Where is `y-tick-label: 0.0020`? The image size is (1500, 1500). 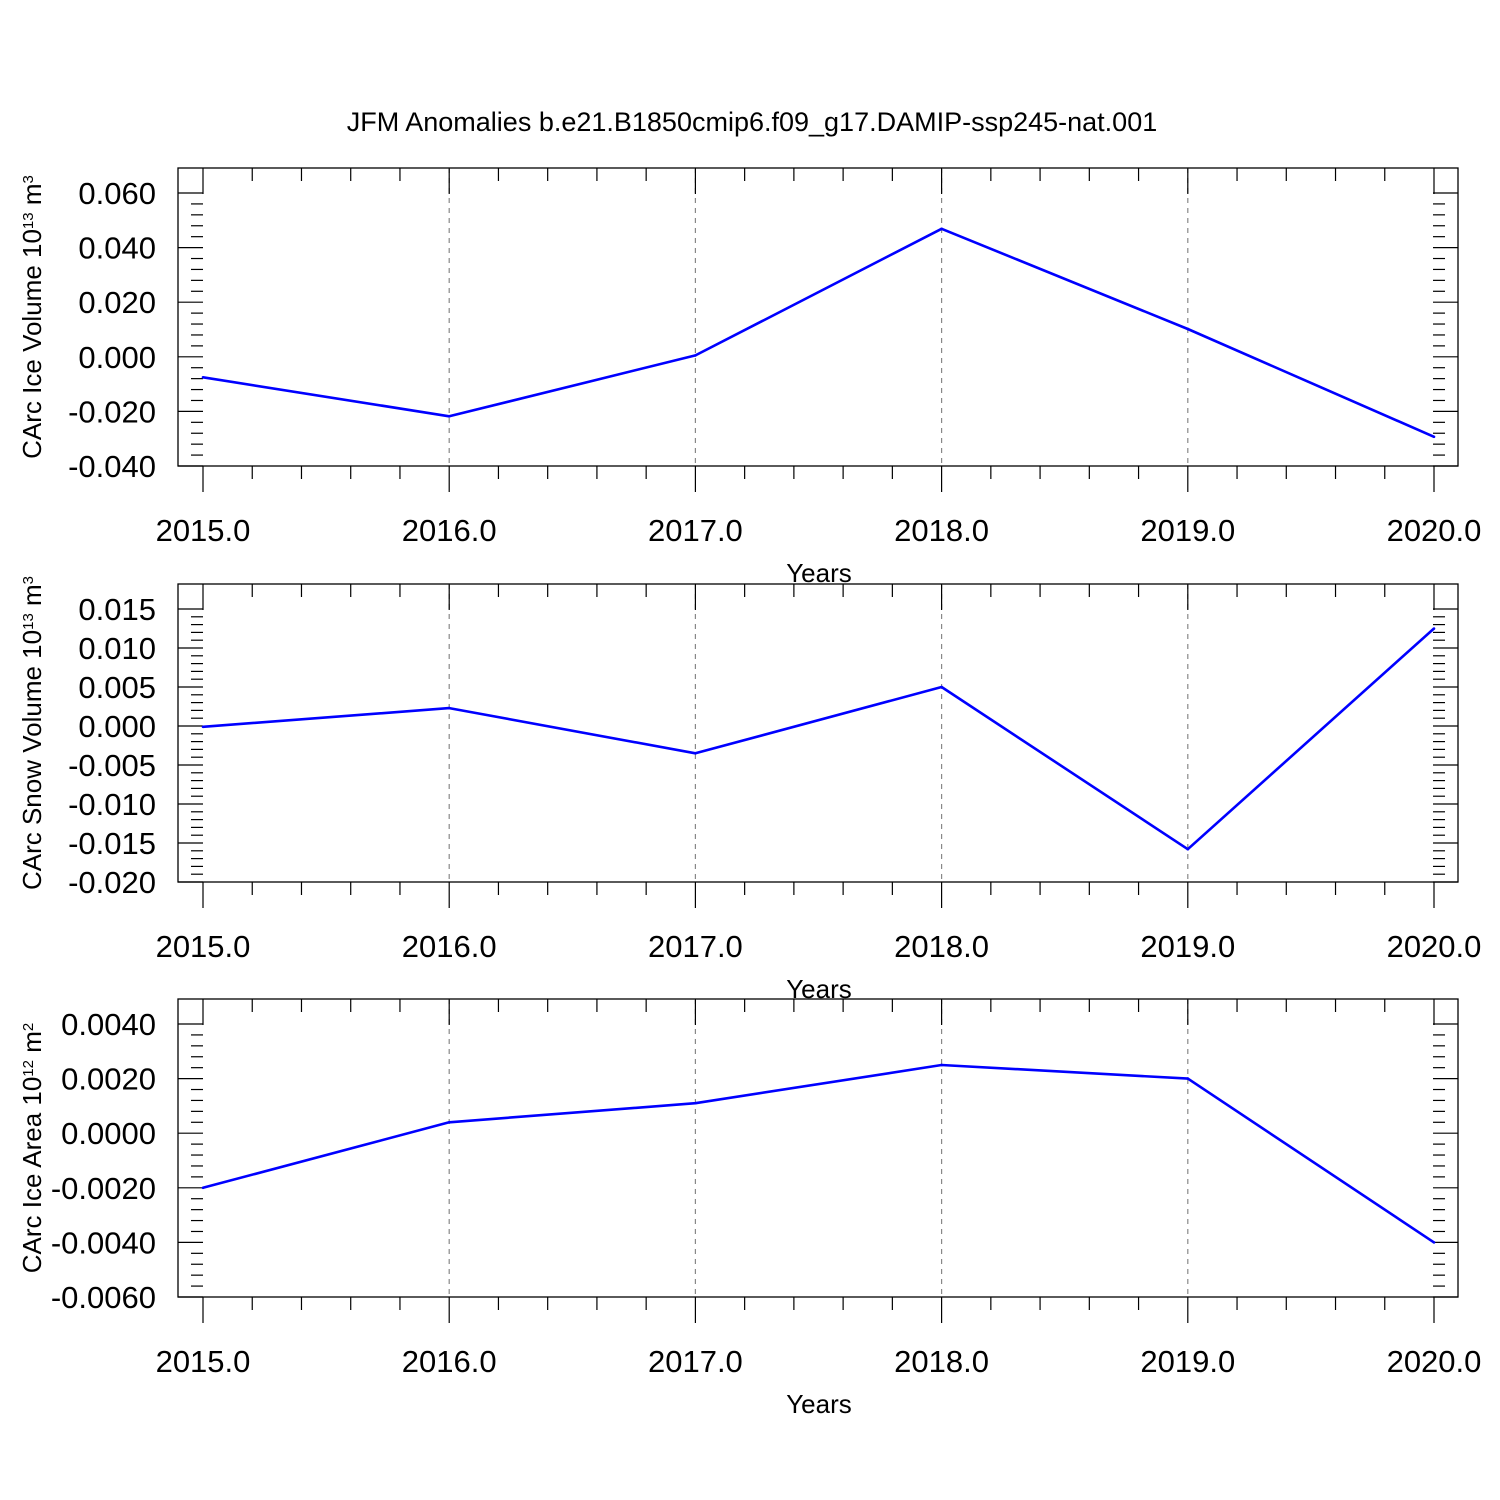
y-tick-label: 0.0020 is located at coordinates (108, 1079).